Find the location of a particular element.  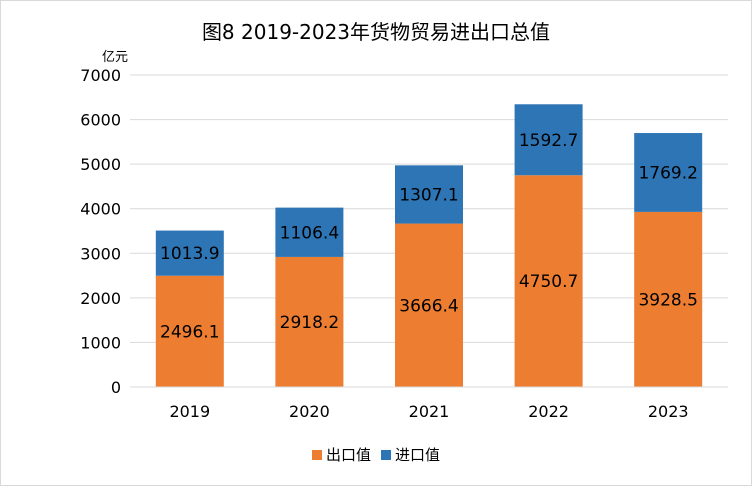

data-label-import: 1769.2 is located at coordinates (667, 173).